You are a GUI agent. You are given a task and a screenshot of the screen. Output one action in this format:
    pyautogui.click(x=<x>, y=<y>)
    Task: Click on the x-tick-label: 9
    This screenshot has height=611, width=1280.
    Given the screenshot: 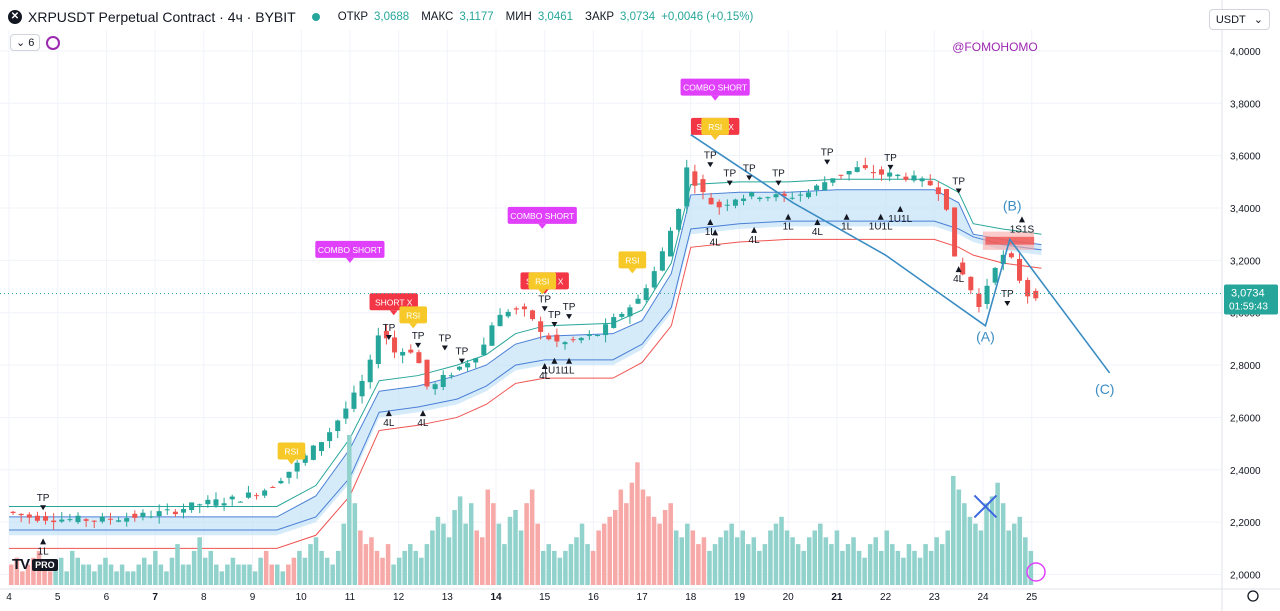 What is the action you would take?
    pyautogui.click(x=253, y=597)
    